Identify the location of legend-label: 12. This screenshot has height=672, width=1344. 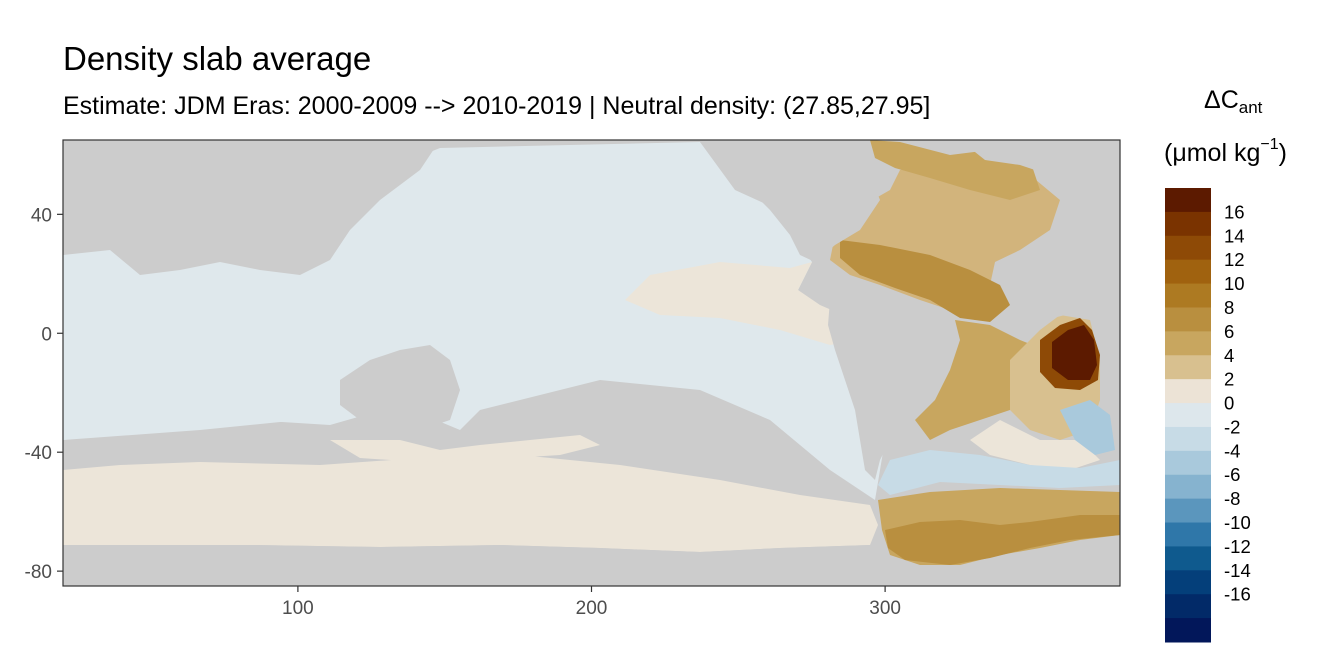
(1234, 259).